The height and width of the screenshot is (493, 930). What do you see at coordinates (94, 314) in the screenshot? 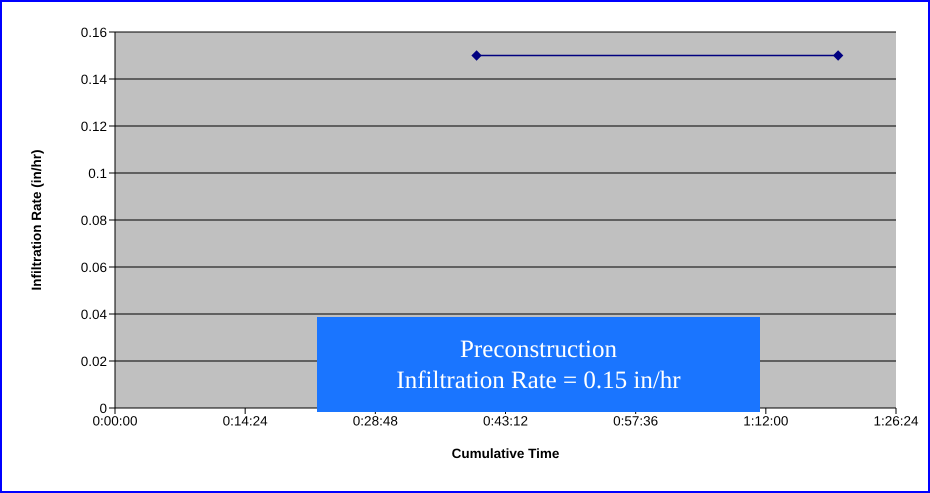
I see `y-tick-label: 0.04` at bounding box center [94, 314].